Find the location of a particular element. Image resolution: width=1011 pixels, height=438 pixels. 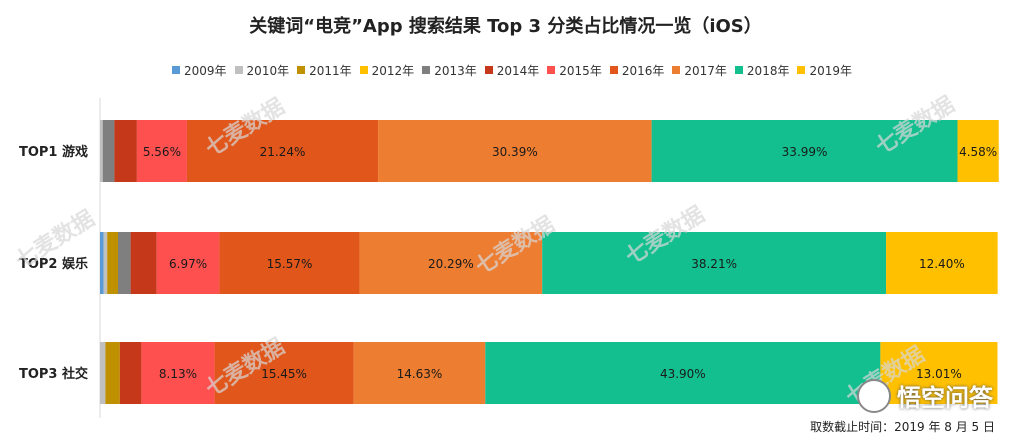

legend-item: 2010年 is located at coordinates (262, 70).